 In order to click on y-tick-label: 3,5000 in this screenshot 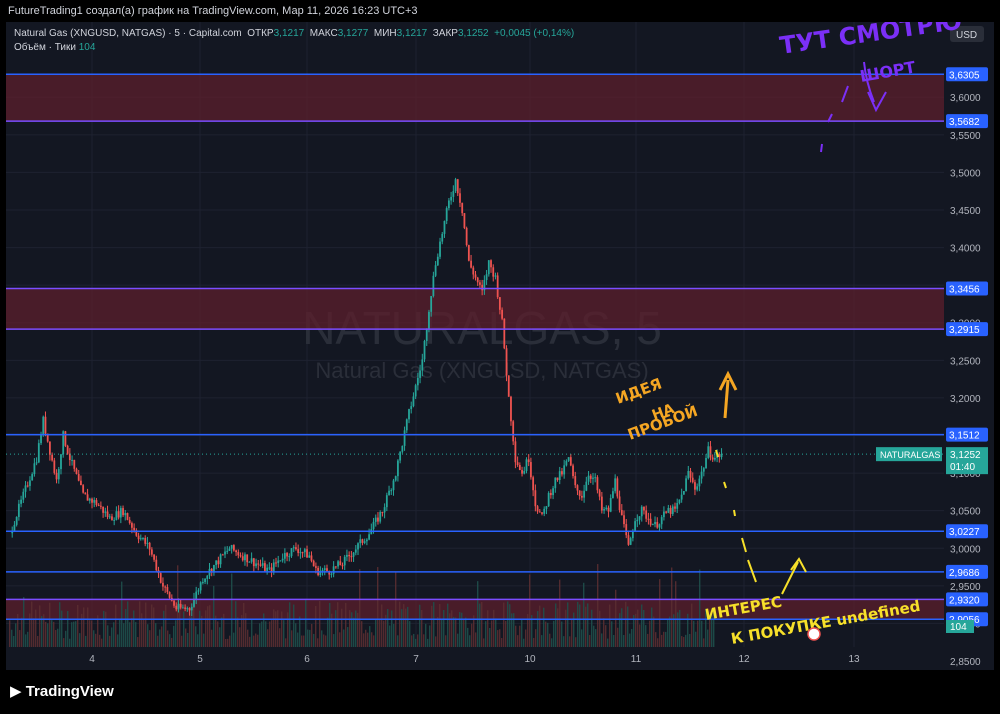, I will do `click(965, 173)`.